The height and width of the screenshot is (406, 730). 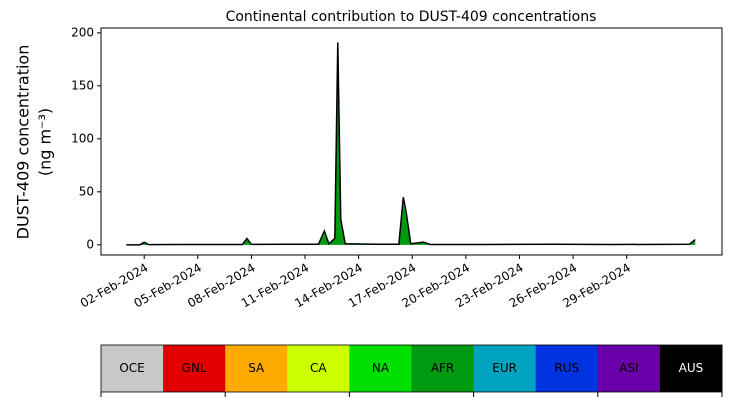 I want to click on y-tick-label: 200, so click(x=82, y=32).